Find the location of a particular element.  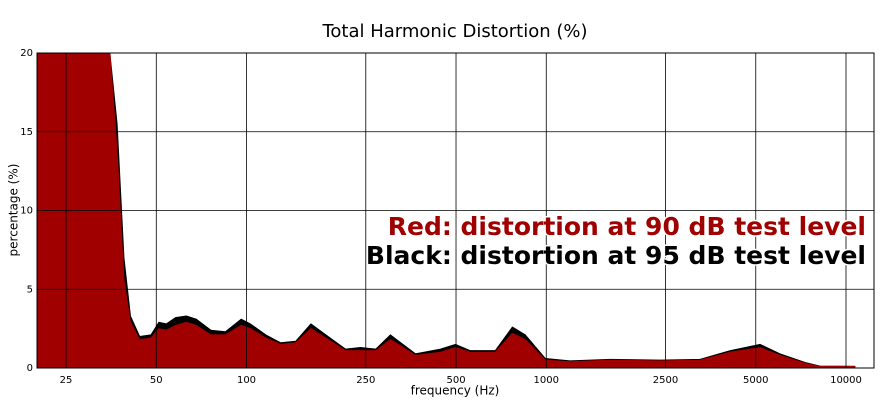

x-tick-label: 2500 is located at coordinates (665, 380).